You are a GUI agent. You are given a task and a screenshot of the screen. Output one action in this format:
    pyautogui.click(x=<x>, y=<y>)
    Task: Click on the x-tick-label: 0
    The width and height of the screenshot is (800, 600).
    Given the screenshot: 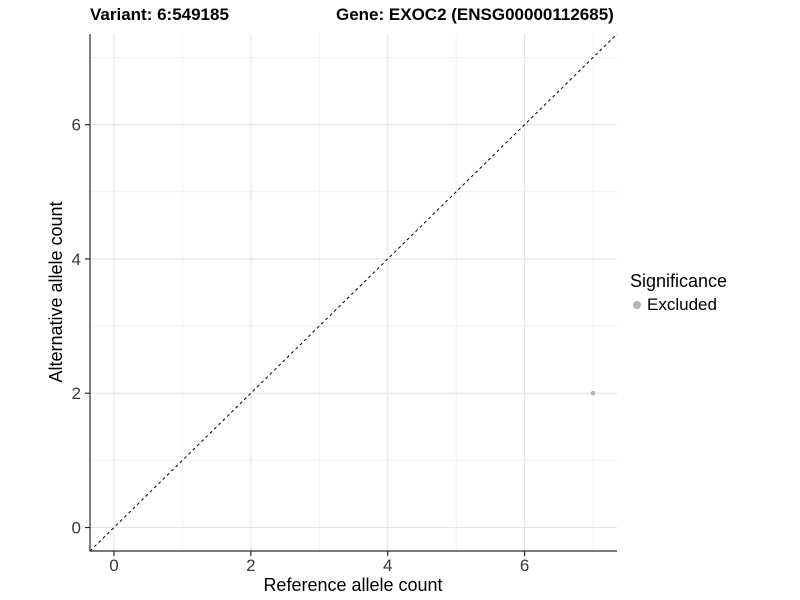 What is the action you would take?
    pyautogui.click(x=113, y=565)
    